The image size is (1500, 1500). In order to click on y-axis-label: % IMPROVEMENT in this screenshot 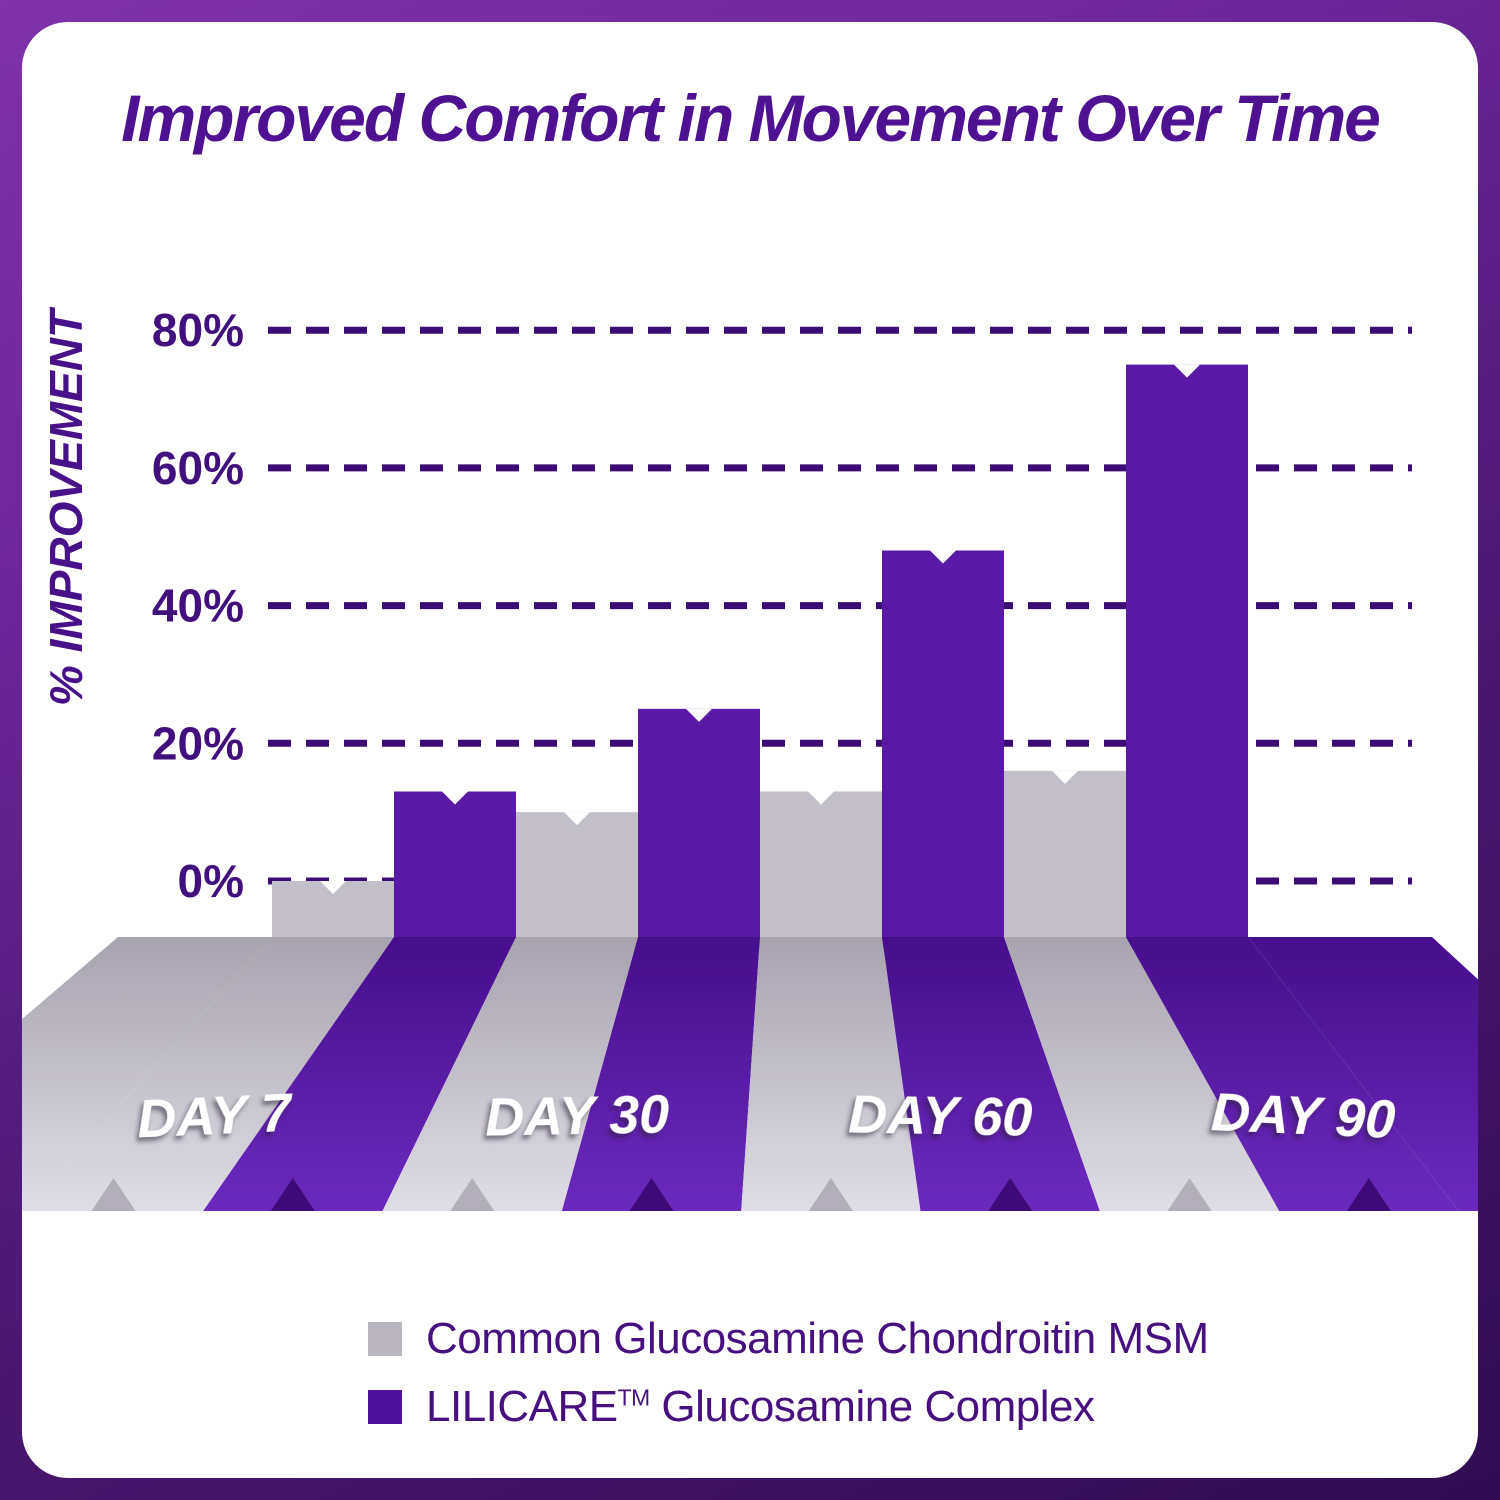, I will do `click(66, 506)`.